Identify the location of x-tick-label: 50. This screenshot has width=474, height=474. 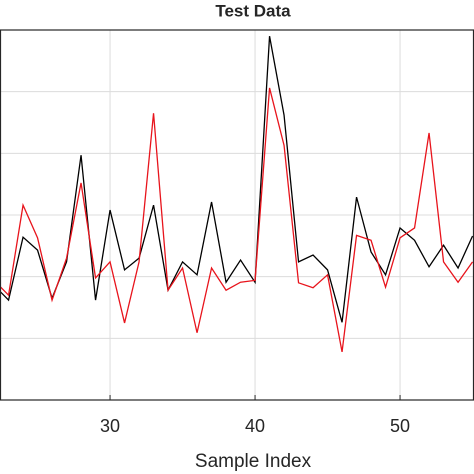
(400, 426).